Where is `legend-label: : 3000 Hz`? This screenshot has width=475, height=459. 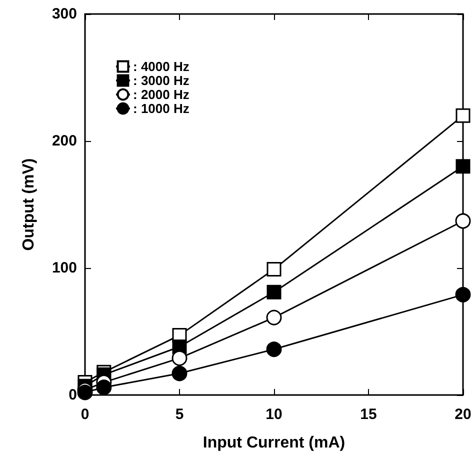 legend-label: : 3000 Hz is located at coordinates (161, 80).